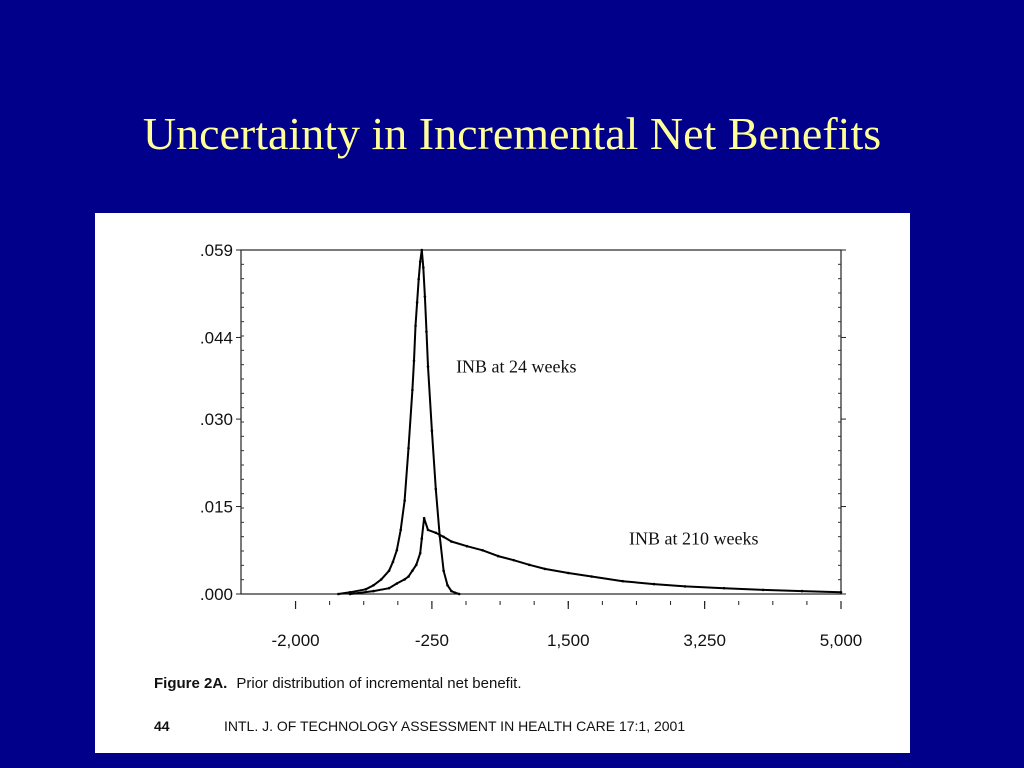 The height and width of the screenshot is (768, 1024). What do you see at coordinates (841, 640) in the screenshot?
I see `x-tick-label: 5,000` at bounding box center [841, 640].